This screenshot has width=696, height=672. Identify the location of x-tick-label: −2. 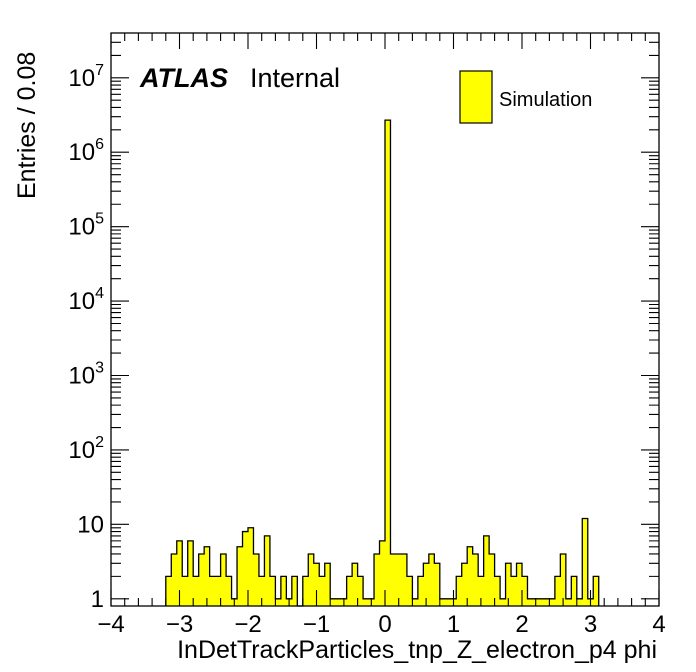
(247, 624).